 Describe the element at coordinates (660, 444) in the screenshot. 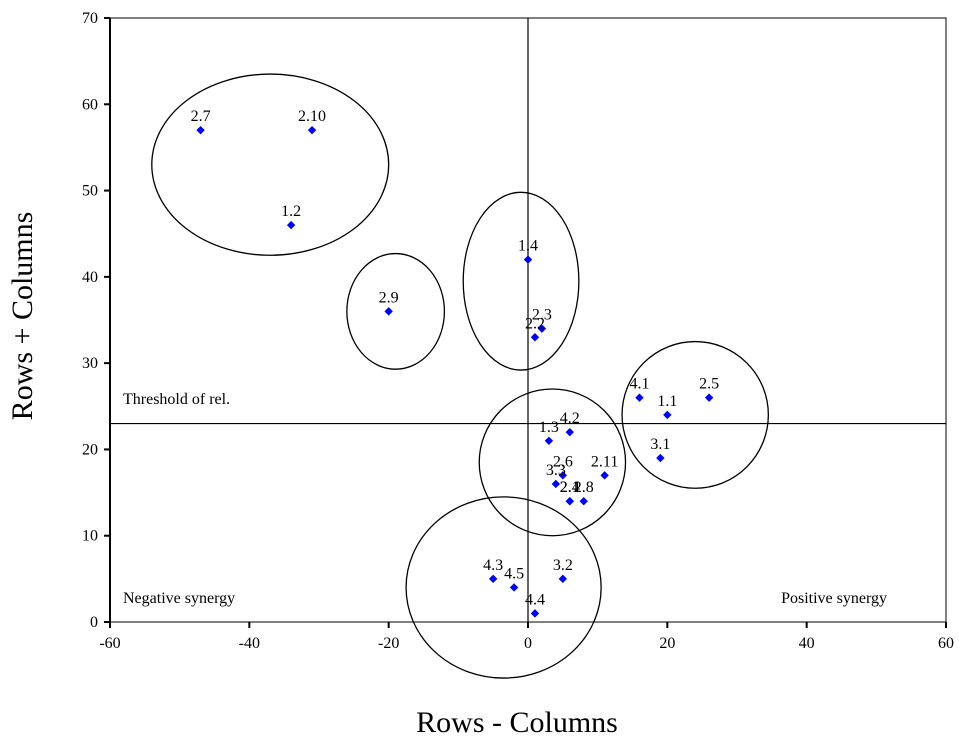

I see `point-label: 3.1` at that location.